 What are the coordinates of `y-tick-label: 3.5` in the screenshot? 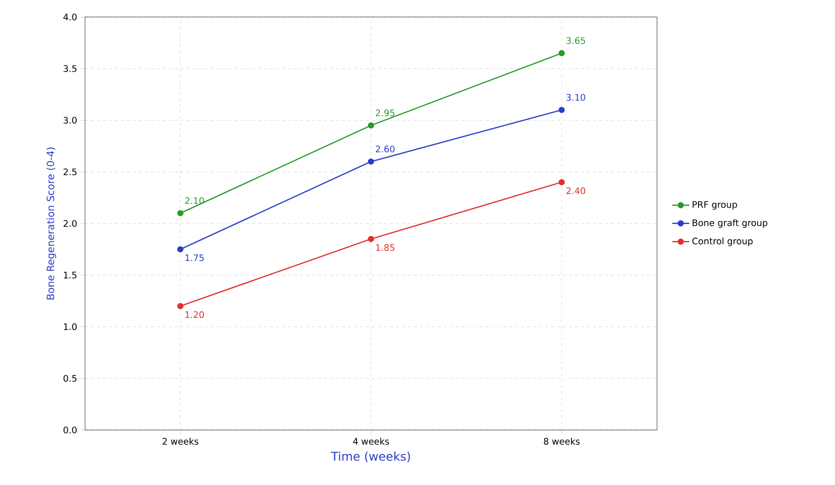 It's located at (70, 68).